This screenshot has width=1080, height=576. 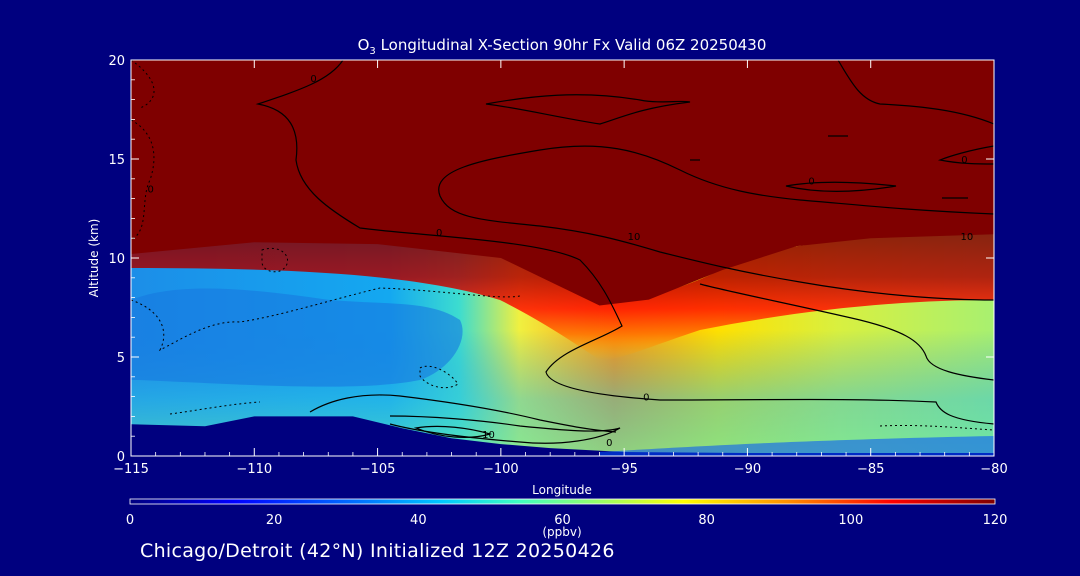 I want to click on y-tick-label: 5, so click(x=121, y=358).